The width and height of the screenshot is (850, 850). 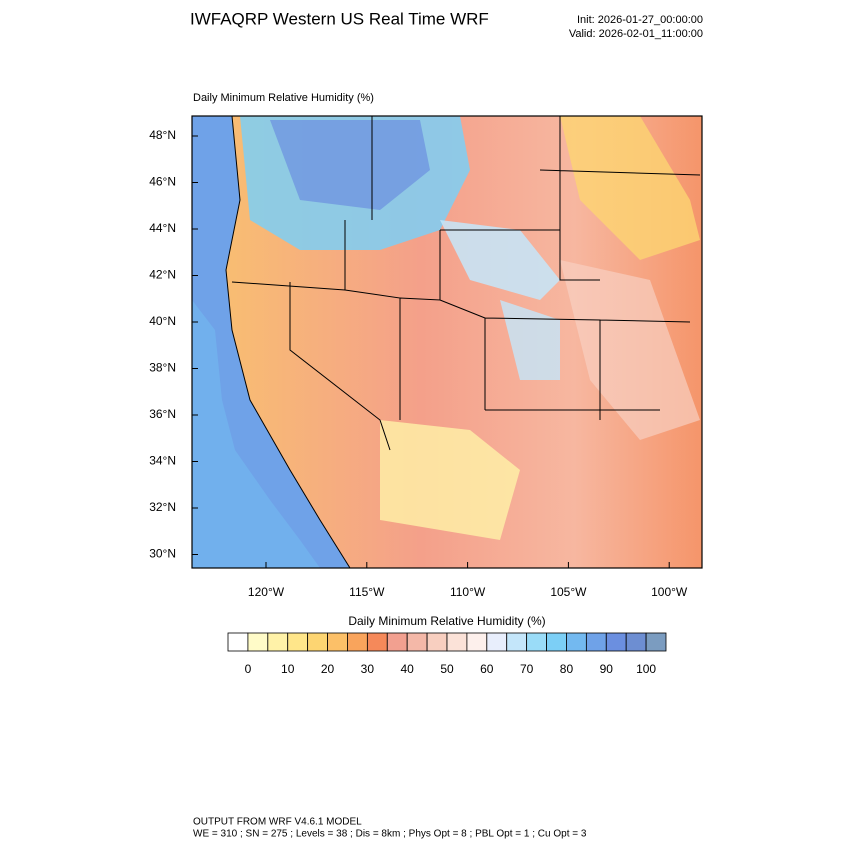 I want to click on lon-label: 105°W, so click(x=568, y=592).